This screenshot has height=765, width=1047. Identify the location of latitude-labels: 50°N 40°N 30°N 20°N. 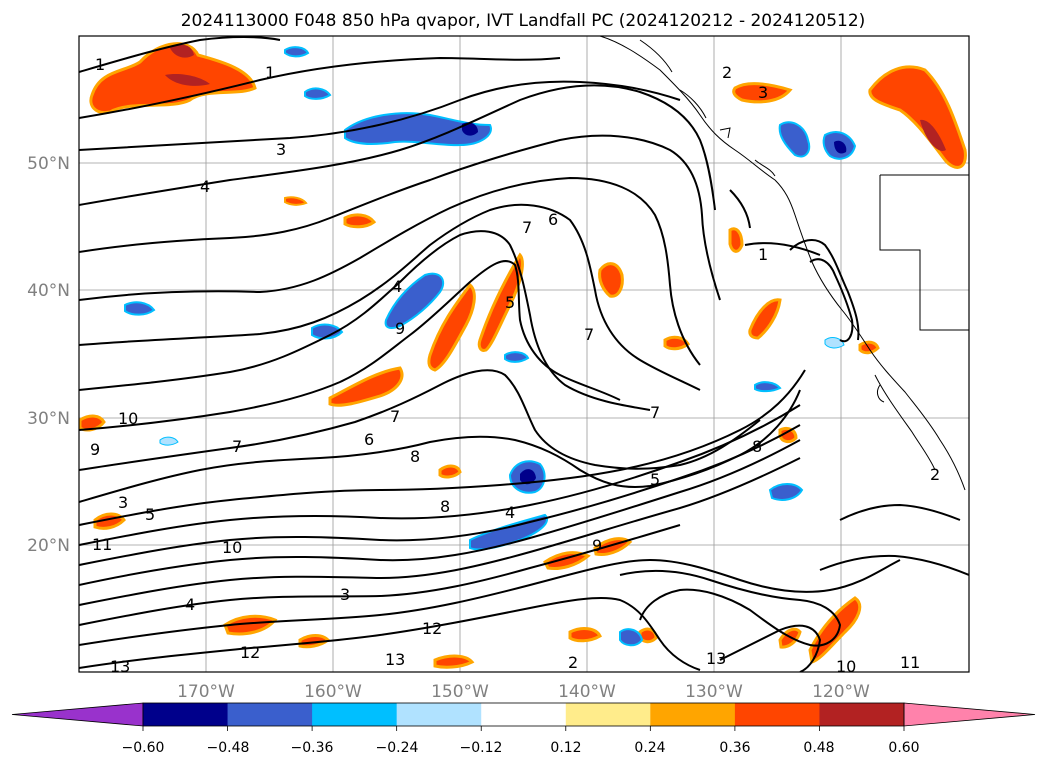
(48, 355).